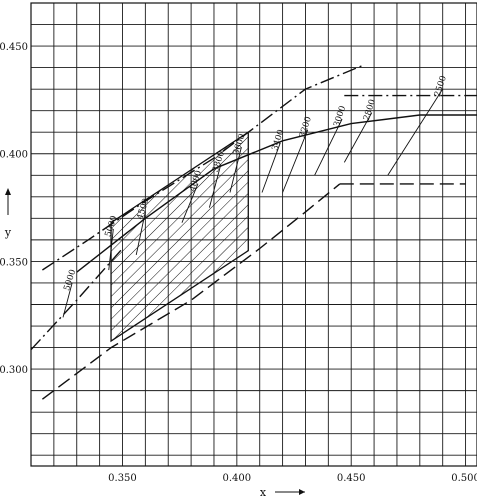 Image resolution: width=477 pixels, height=499 pixels. I want to click on isotherm-label: 5000, so click(70, 280).